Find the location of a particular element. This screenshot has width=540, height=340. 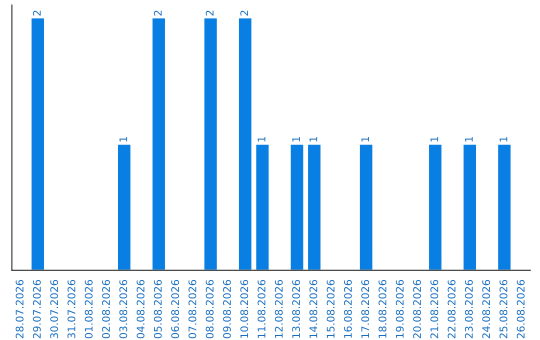

x-tick-label: 21.08.2026 is located at coordinates (434, 309).